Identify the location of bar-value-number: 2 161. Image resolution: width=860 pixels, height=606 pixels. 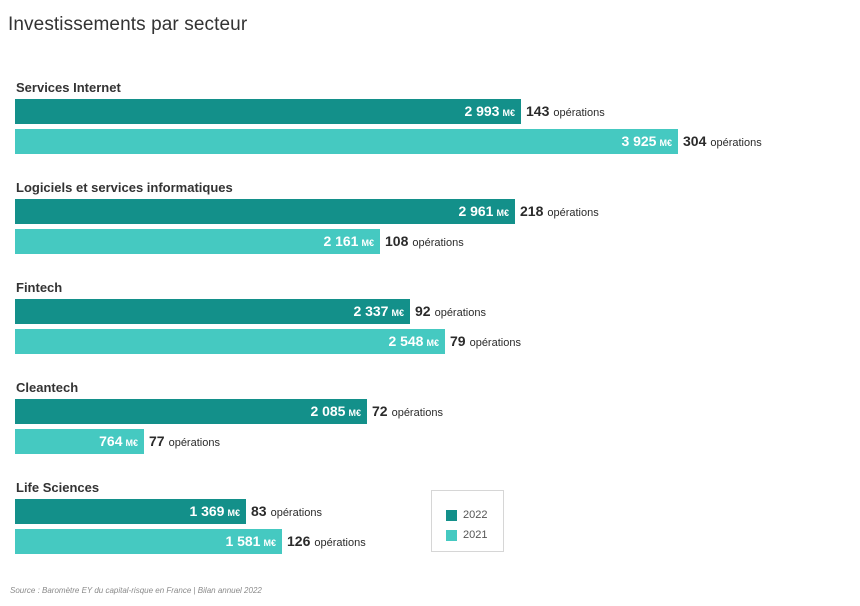
(341, 241).